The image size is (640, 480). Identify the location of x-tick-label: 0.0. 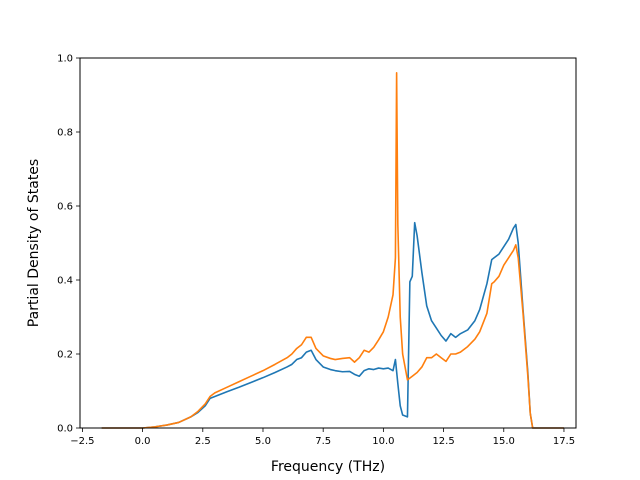
(143, 441).